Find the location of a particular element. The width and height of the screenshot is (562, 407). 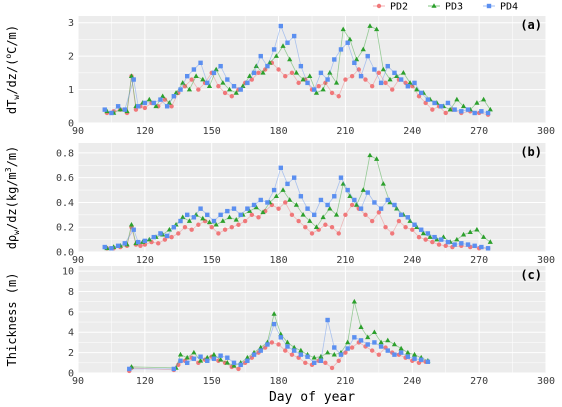

y-tick-label: 0 is located at coordinates (71, 124).